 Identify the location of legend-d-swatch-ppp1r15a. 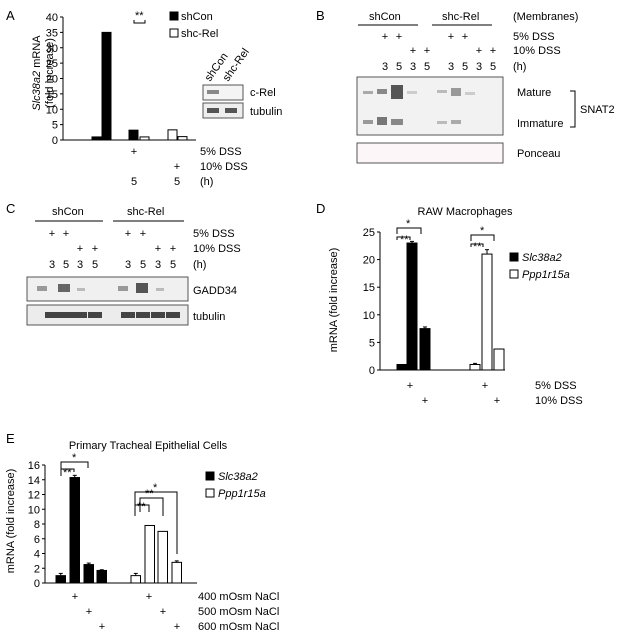
(514, 274).